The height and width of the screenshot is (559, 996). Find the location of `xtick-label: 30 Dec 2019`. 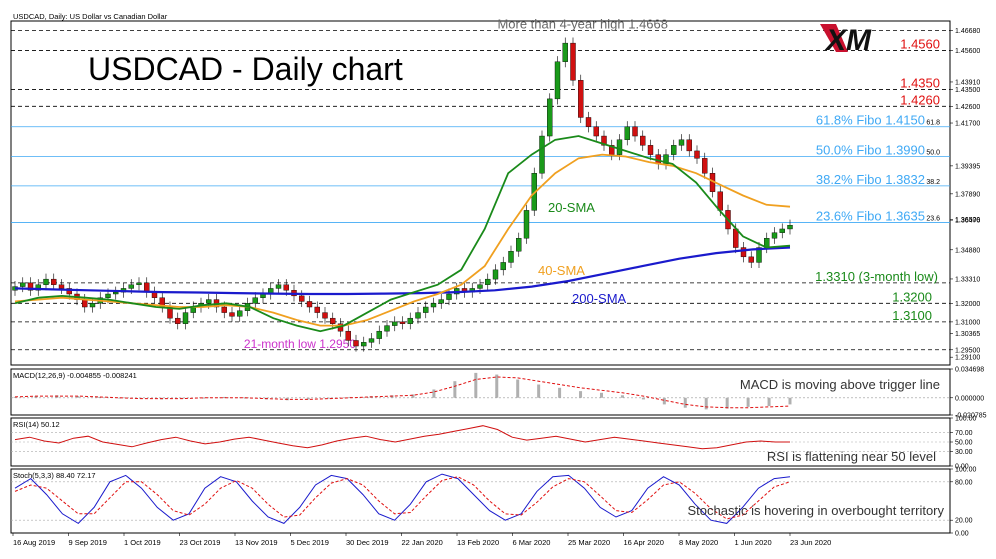

xtick-label: 30 Dec 2019 is located at coordinates (367, 542).